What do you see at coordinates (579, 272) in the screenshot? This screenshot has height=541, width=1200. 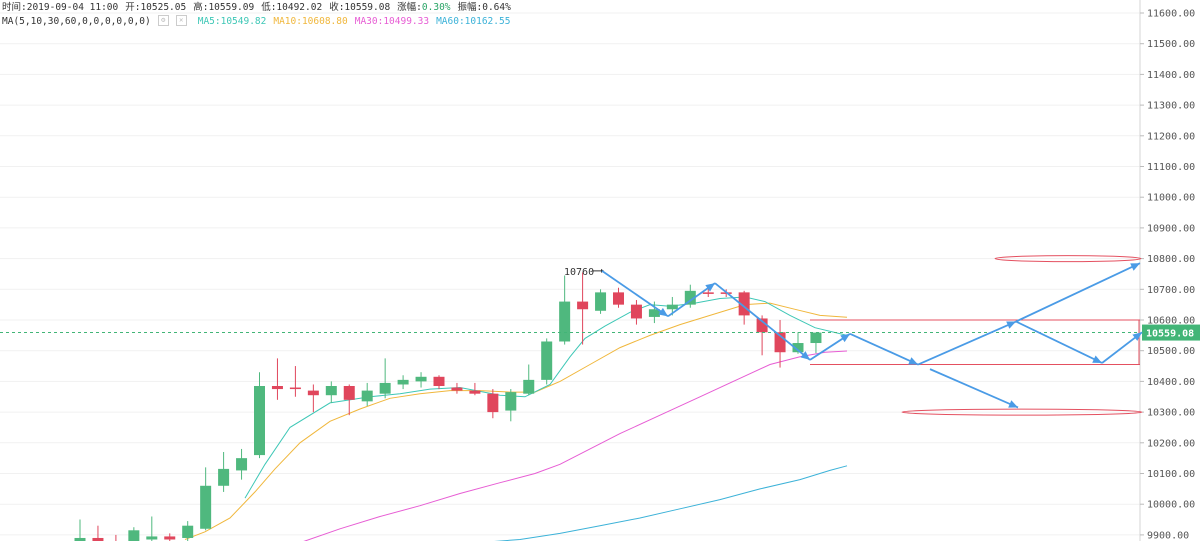 I see `peak-label: 10760` at bounding box center [579, 272].